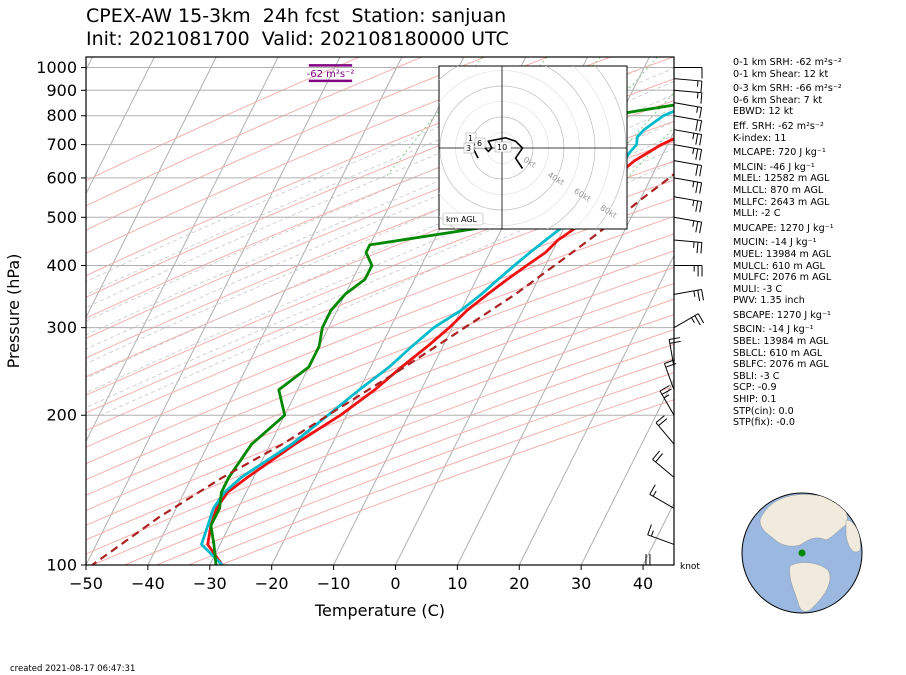 The height and width of the screenshot is (675, 906). Describe the element at coordinates (61, 316) in the screenshot. I see `y-axis: 100 200 300 400 500 600 700 800 900 1000` at that location.